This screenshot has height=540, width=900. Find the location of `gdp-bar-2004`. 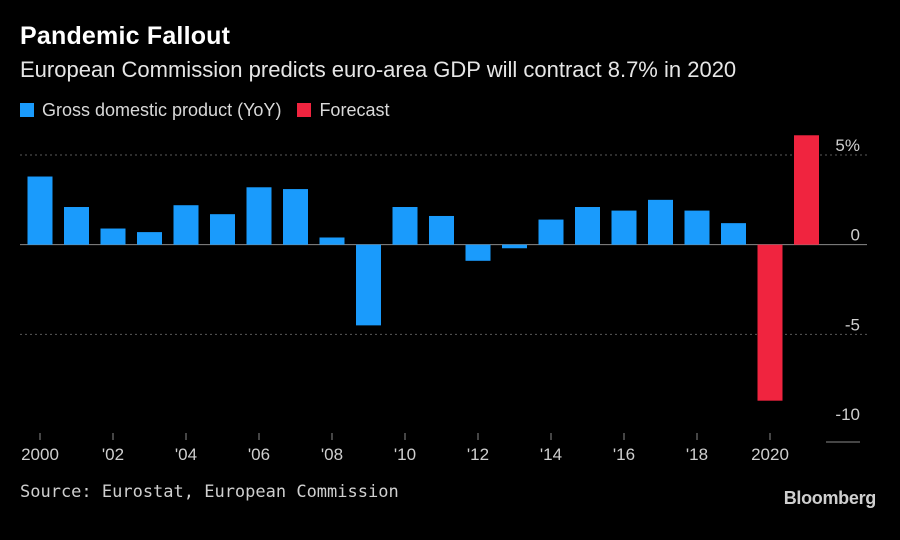

gdp-bar-2004 is located at coordinates (186, 225).